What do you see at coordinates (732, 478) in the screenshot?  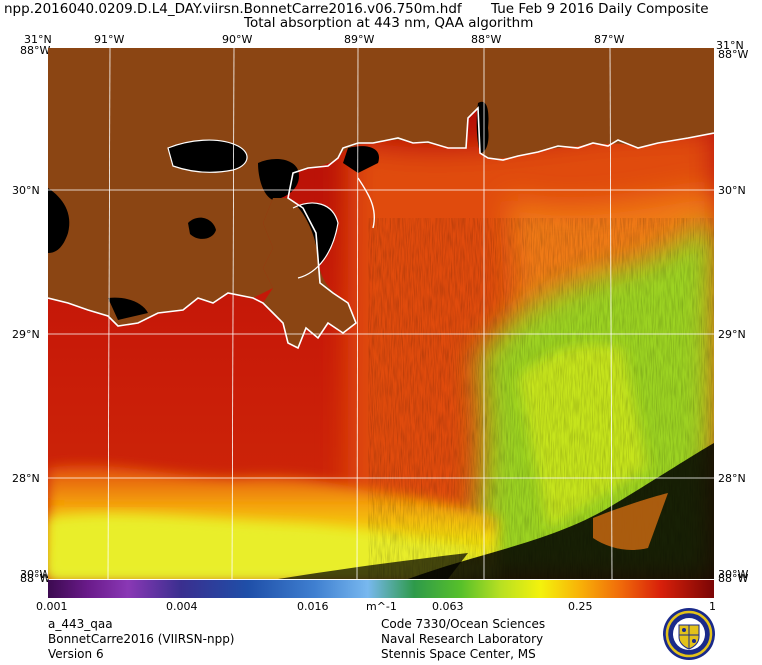 I see `lat-label-28n-right: 28°N` at bounding box center [732, 478].